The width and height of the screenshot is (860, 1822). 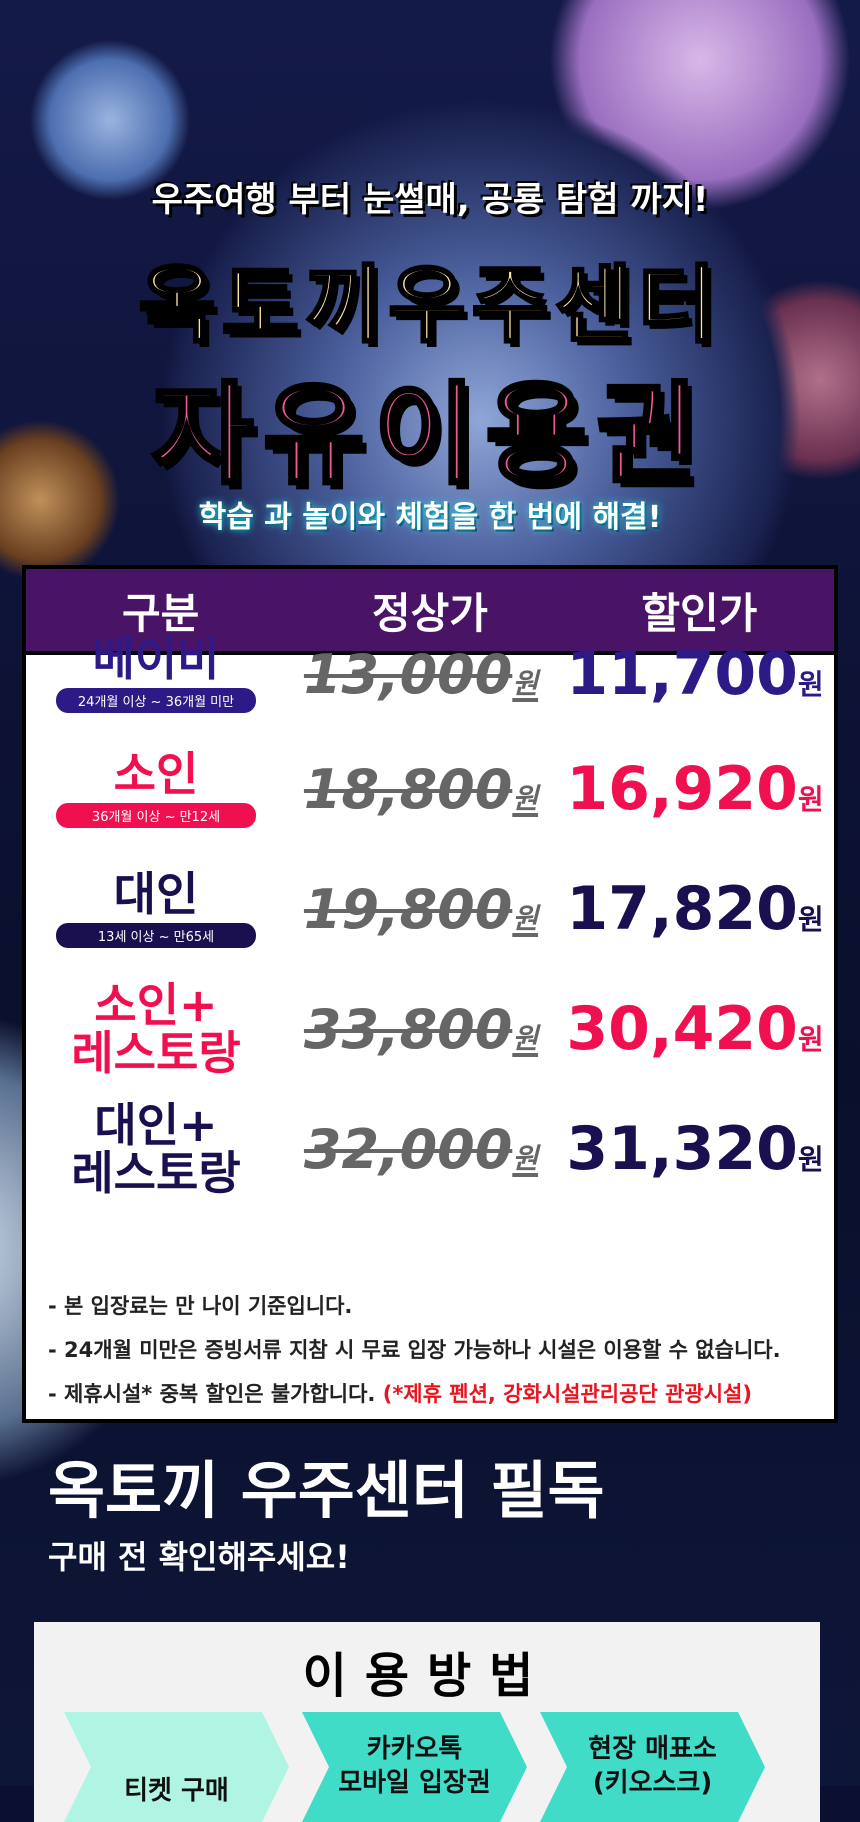 I want to click on note: - 본 입장료는 만 나이 기준입니다., so click(x=200, y=1306).